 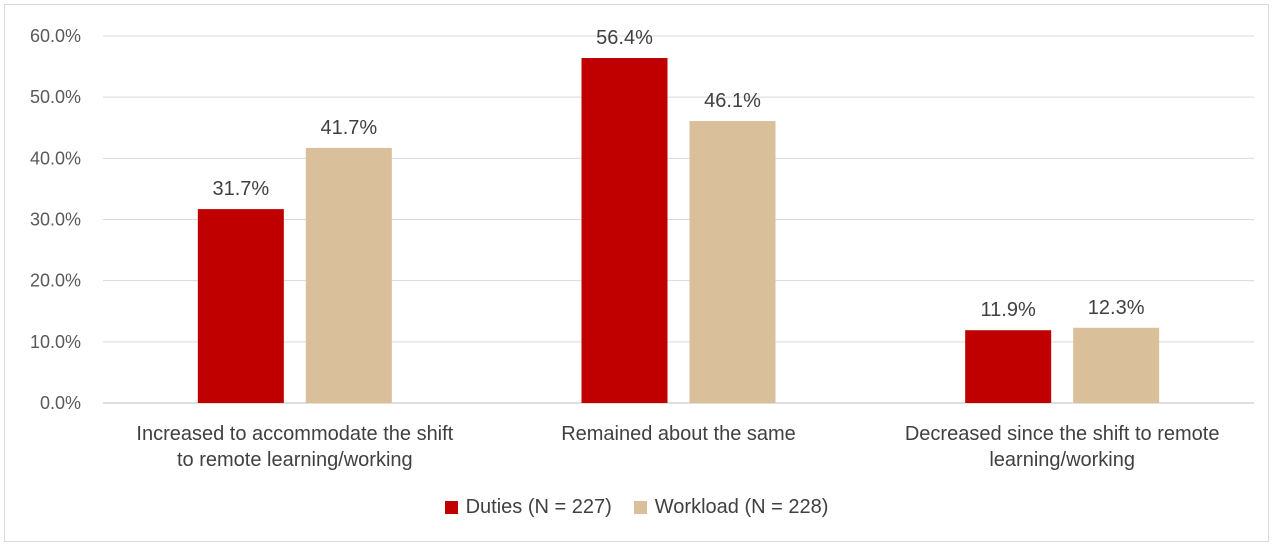 I want to click on x-category-label: Remained about the same, so click(x=678, y=434).